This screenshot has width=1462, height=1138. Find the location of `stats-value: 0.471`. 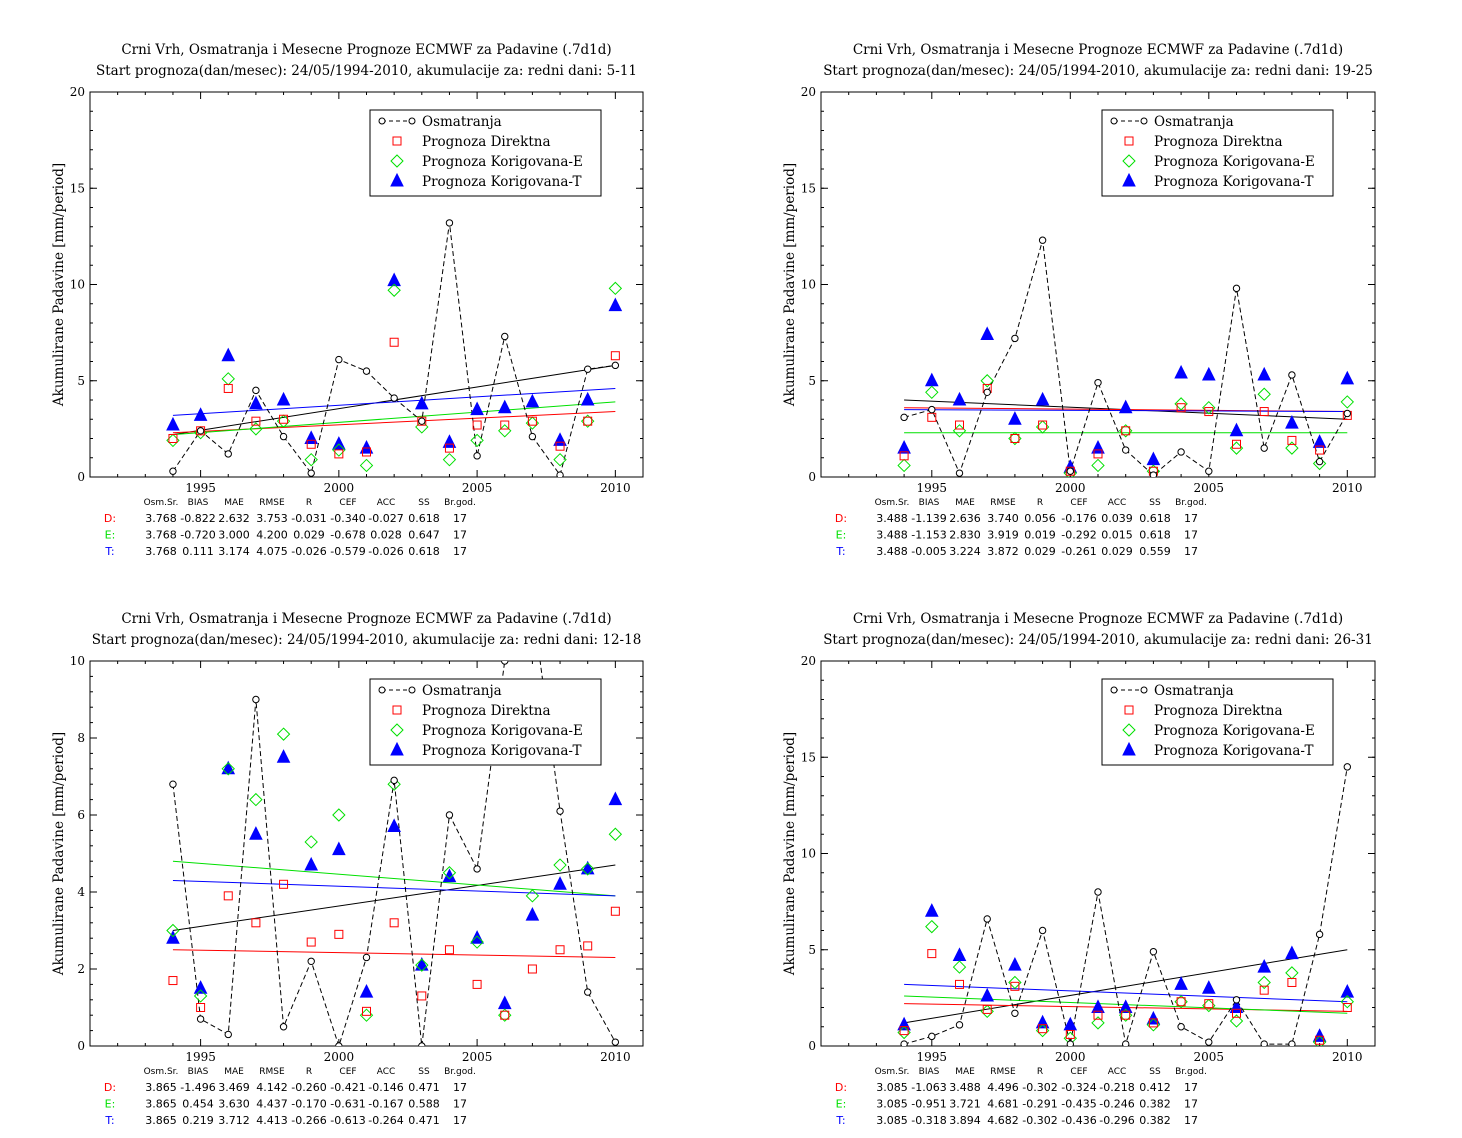

stats-value: 0.471 is located at coordinates (424, 1087).